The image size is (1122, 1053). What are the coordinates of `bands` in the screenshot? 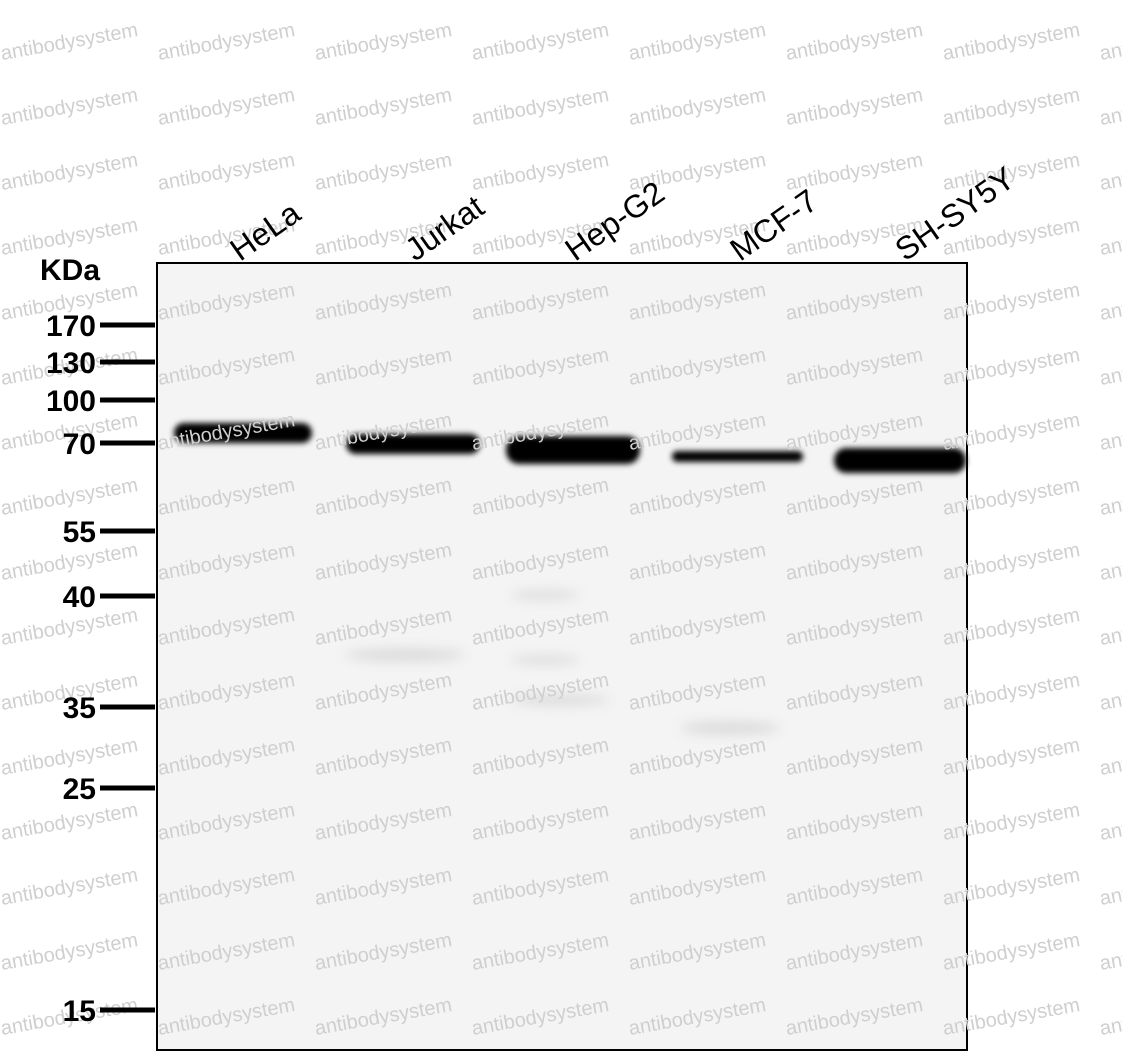 It's located at (570, 448).